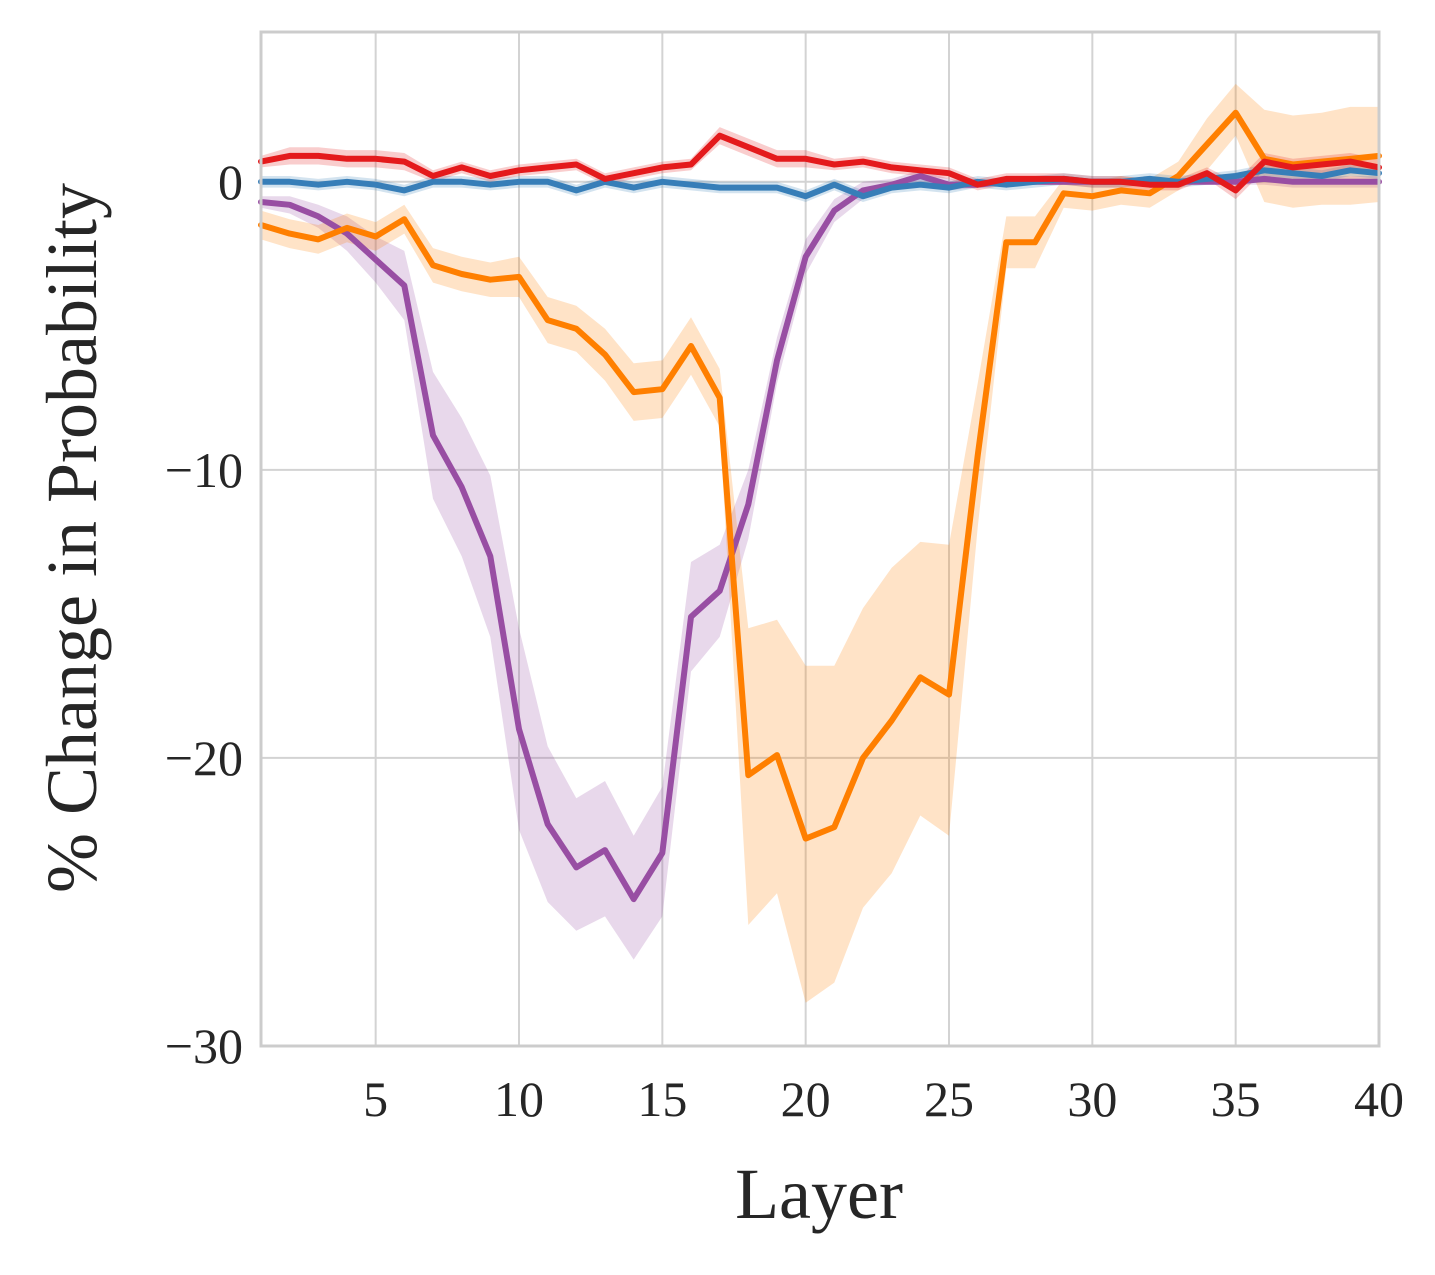  I want to click on x-tick-label: 35, so click(1236, 1099).